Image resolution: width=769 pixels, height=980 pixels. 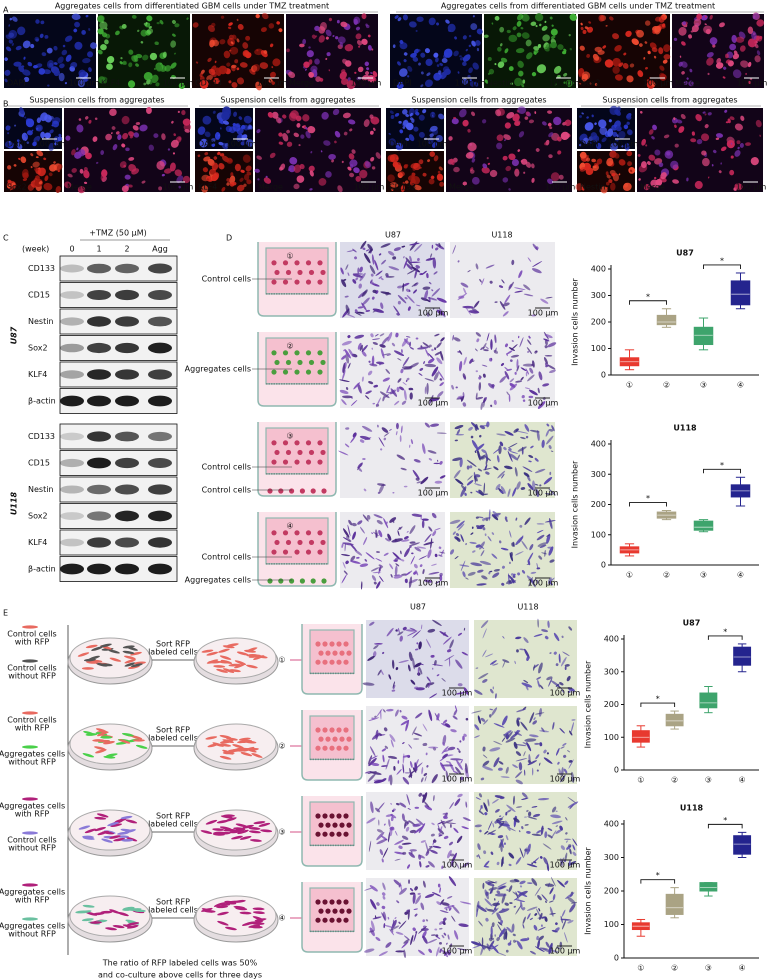 What do you see at coordinates (658, 699) in the screenshot?
I see `significance-label: *` at bounding box center [658, 699].